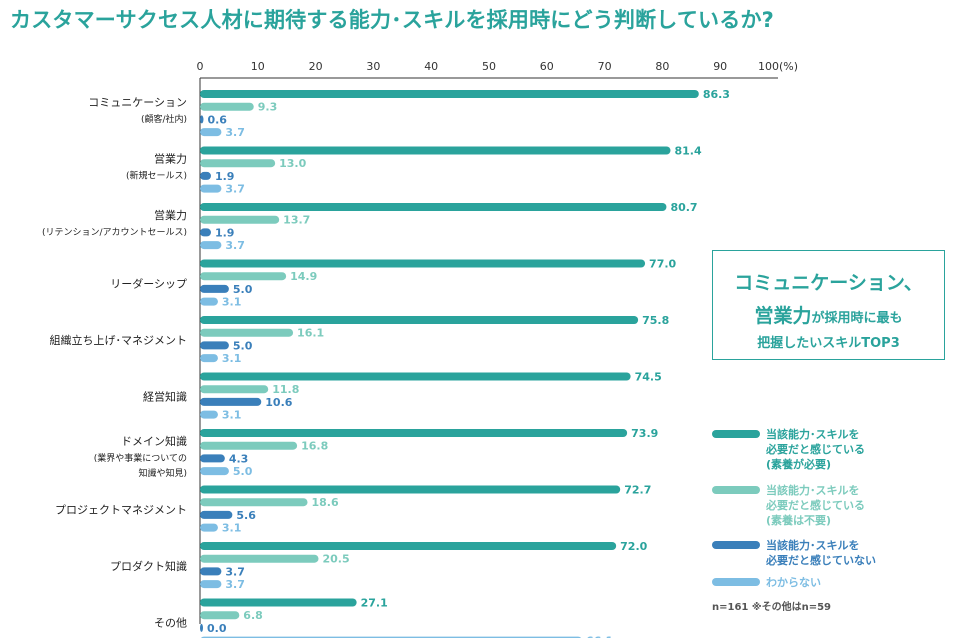 The width and height of the screenshot is (974, 638). Describe the element at coordinates (736, 434) in the screenshot. I see `legend-swatch-need-aptitude` at that location.